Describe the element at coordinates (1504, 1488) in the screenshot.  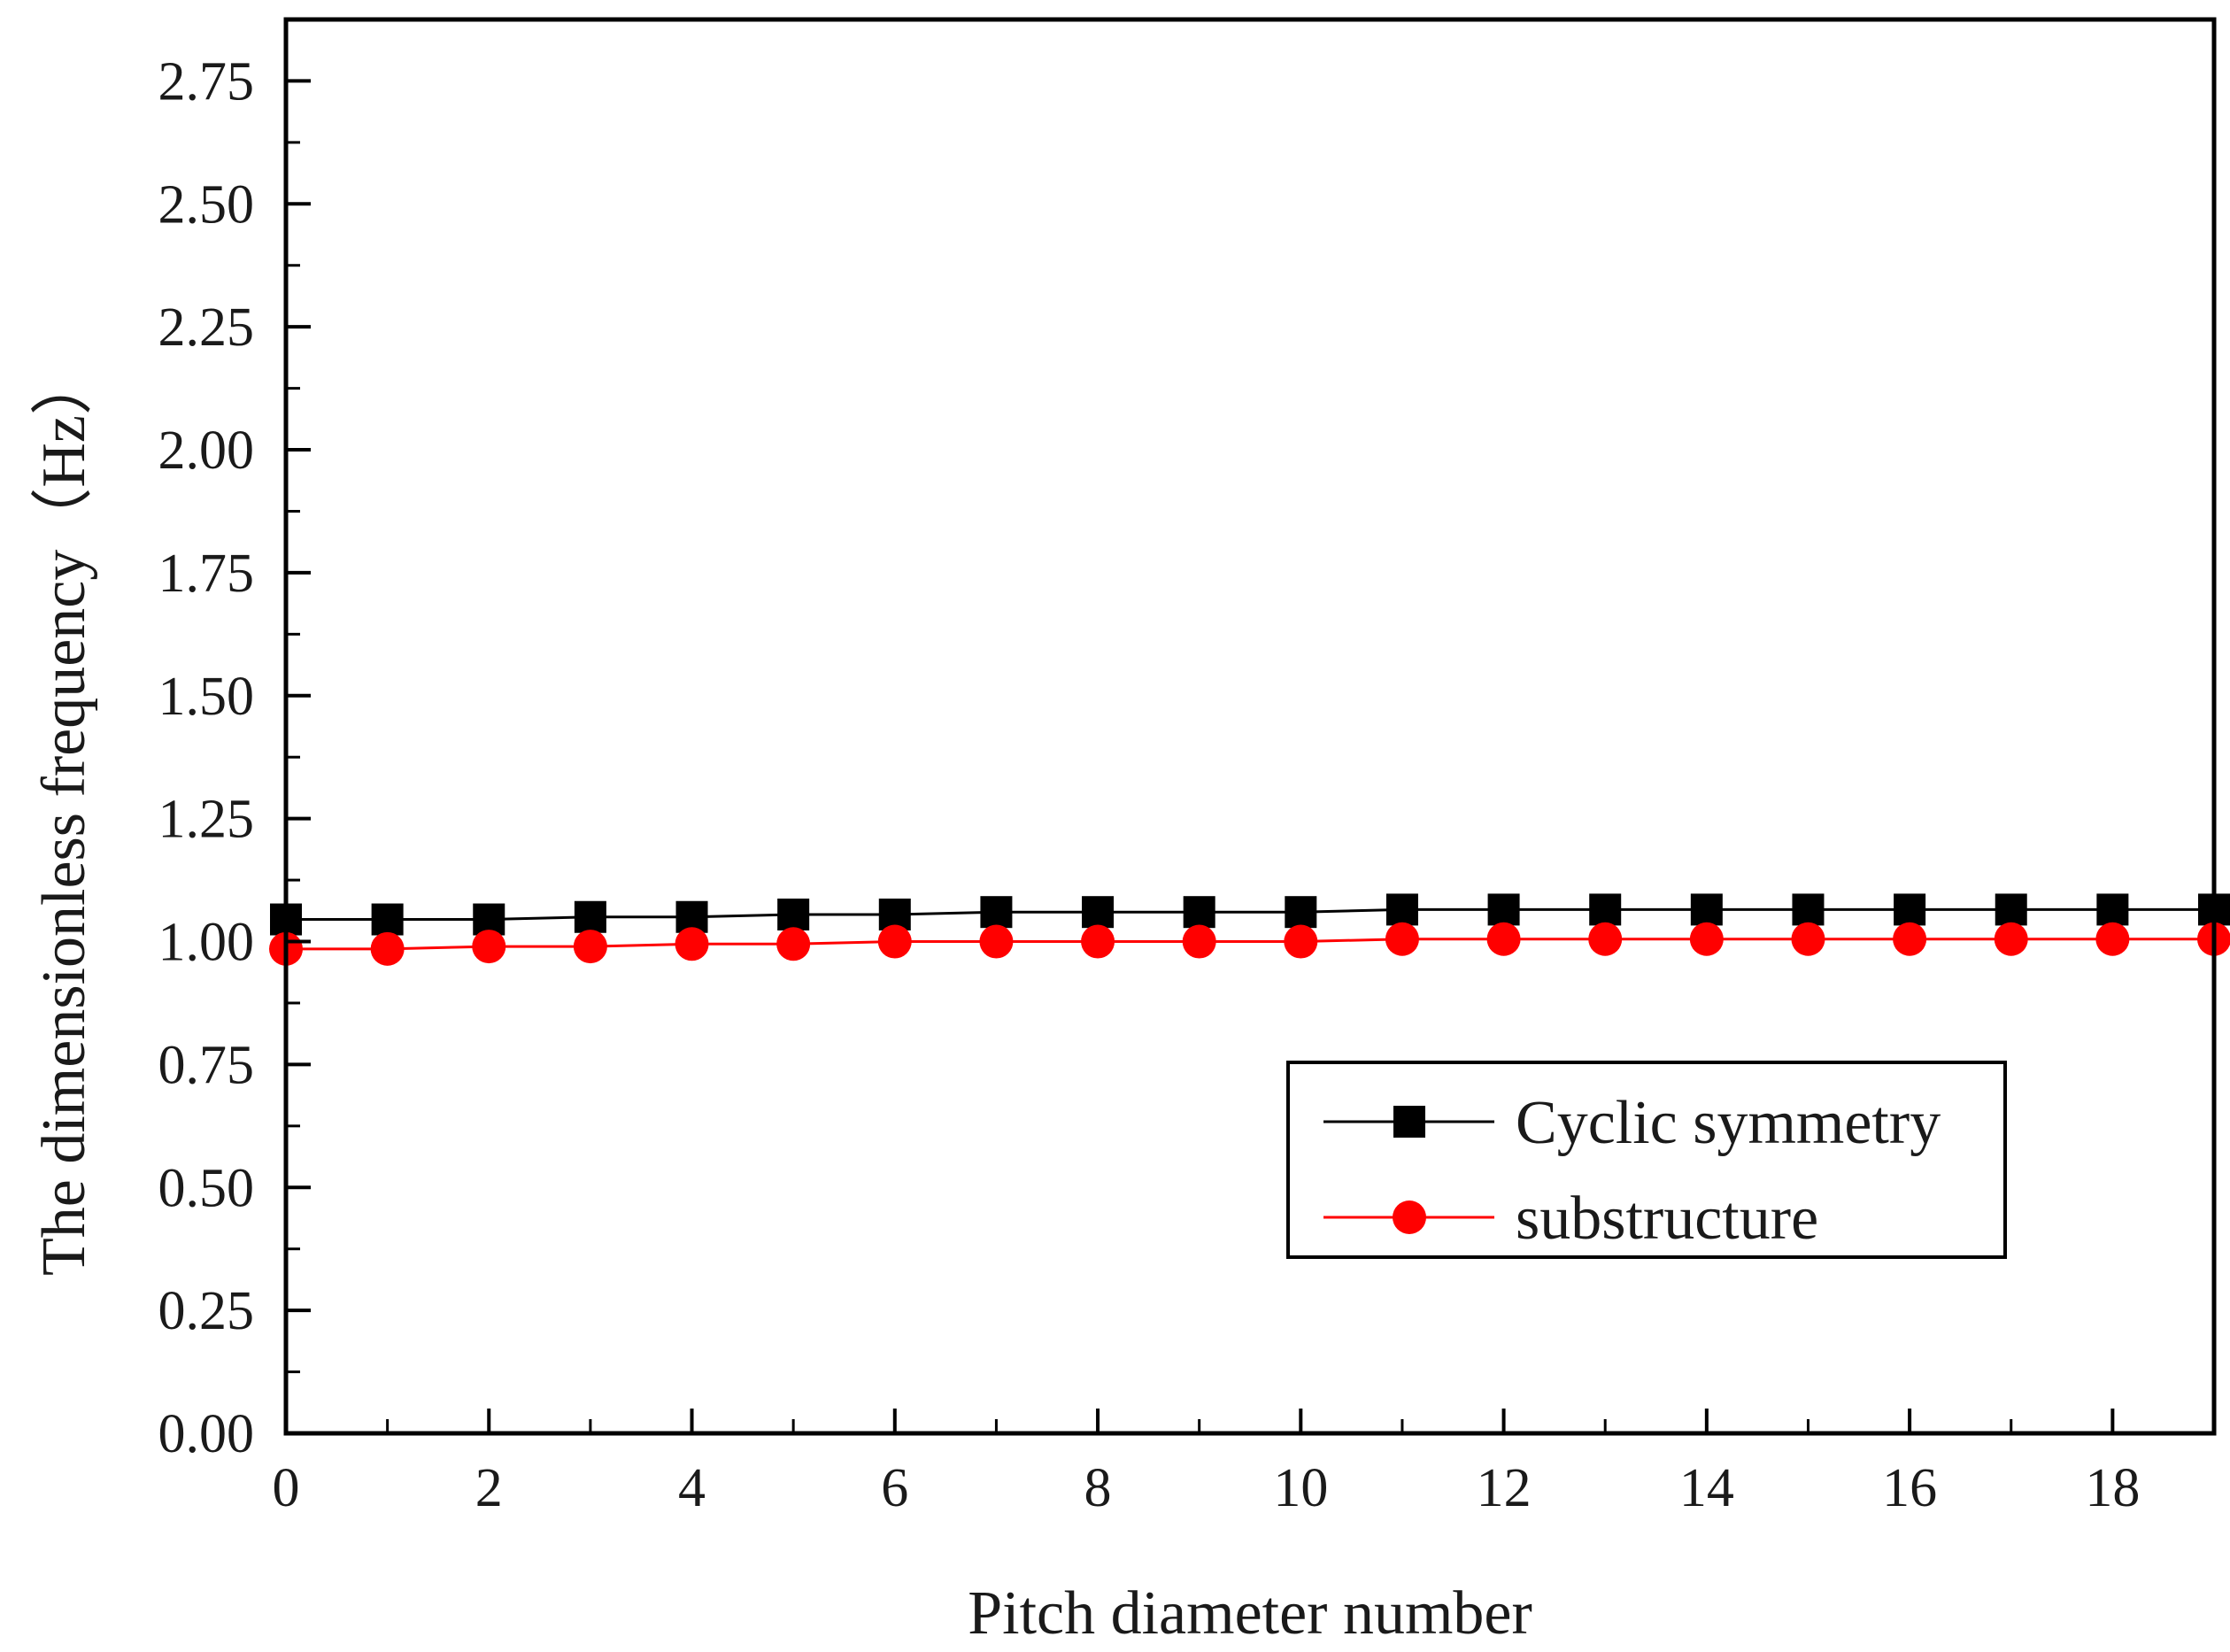
I see `x-tick-label: 12` at that location.